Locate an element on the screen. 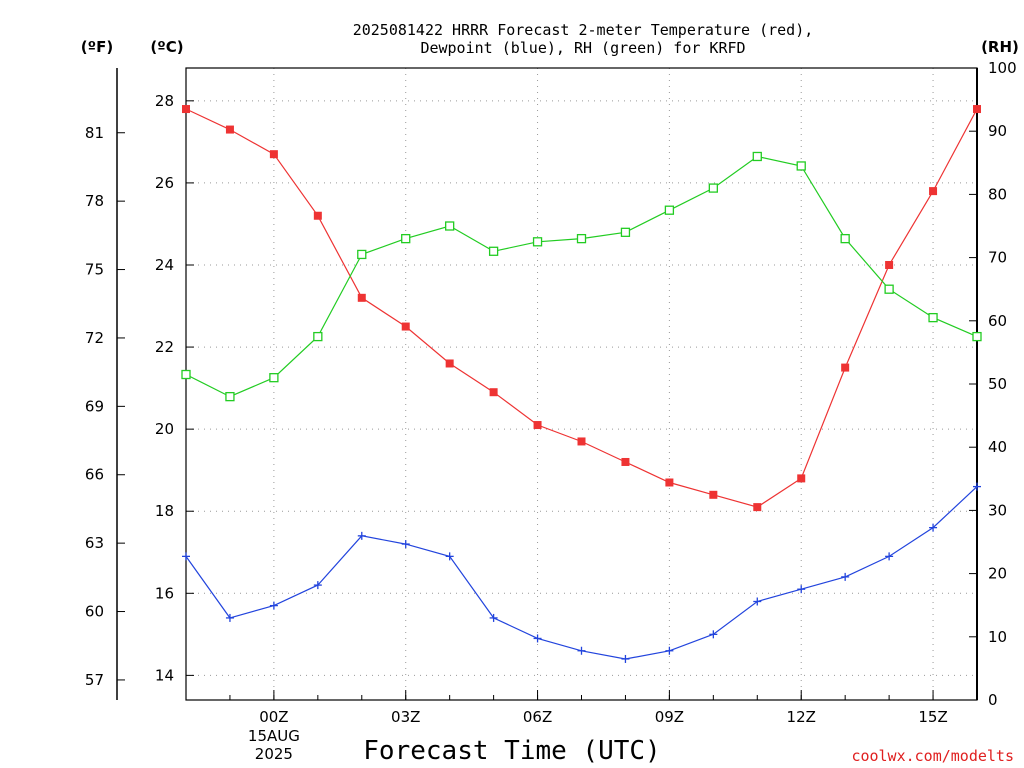  celsius-tick-label: 26 is located at coordinates (164, 183).